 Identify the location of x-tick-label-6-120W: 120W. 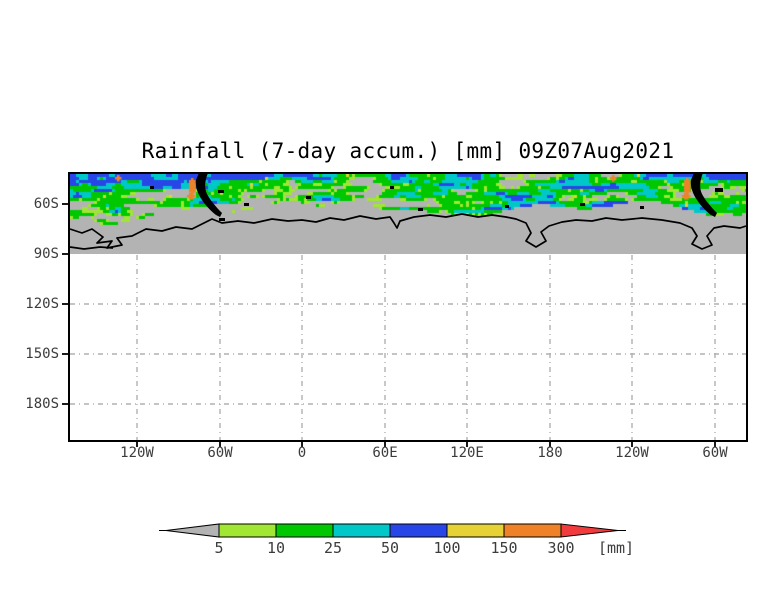
(632, 453).